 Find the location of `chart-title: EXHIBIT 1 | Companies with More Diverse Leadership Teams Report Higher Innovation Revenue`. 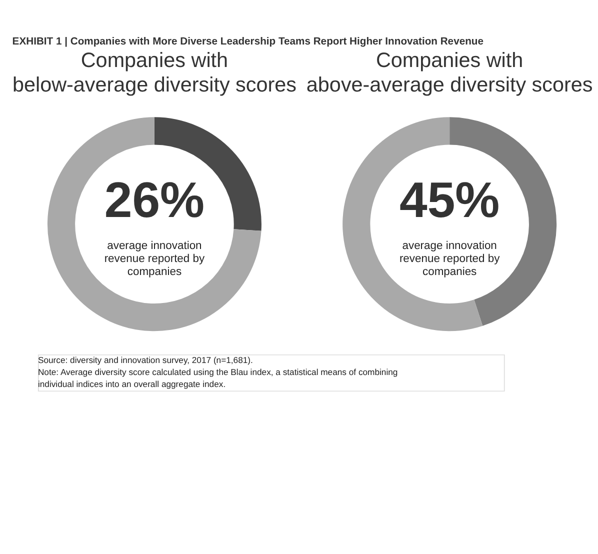

chart-title: EXHIBIT 1 | Companies with More Diverse Leadership Teams Report Higher Innovation Revenue is located at coordinates (248, 42).